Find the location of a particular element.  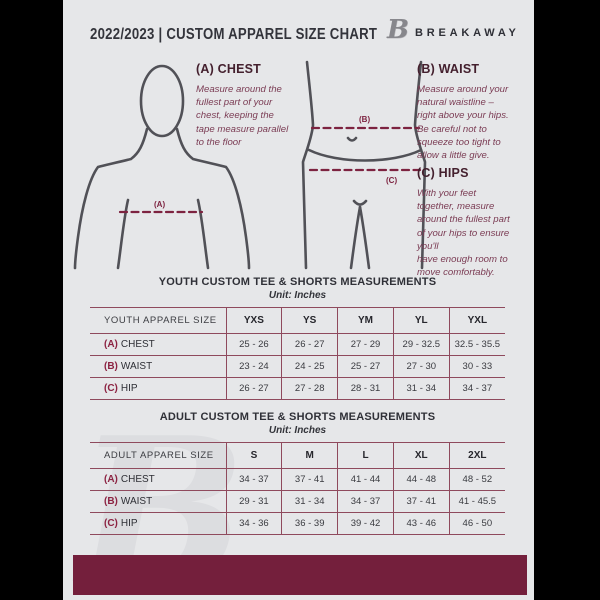

breakaway-b-logo-icon: B is located at coordinates (398, 30).